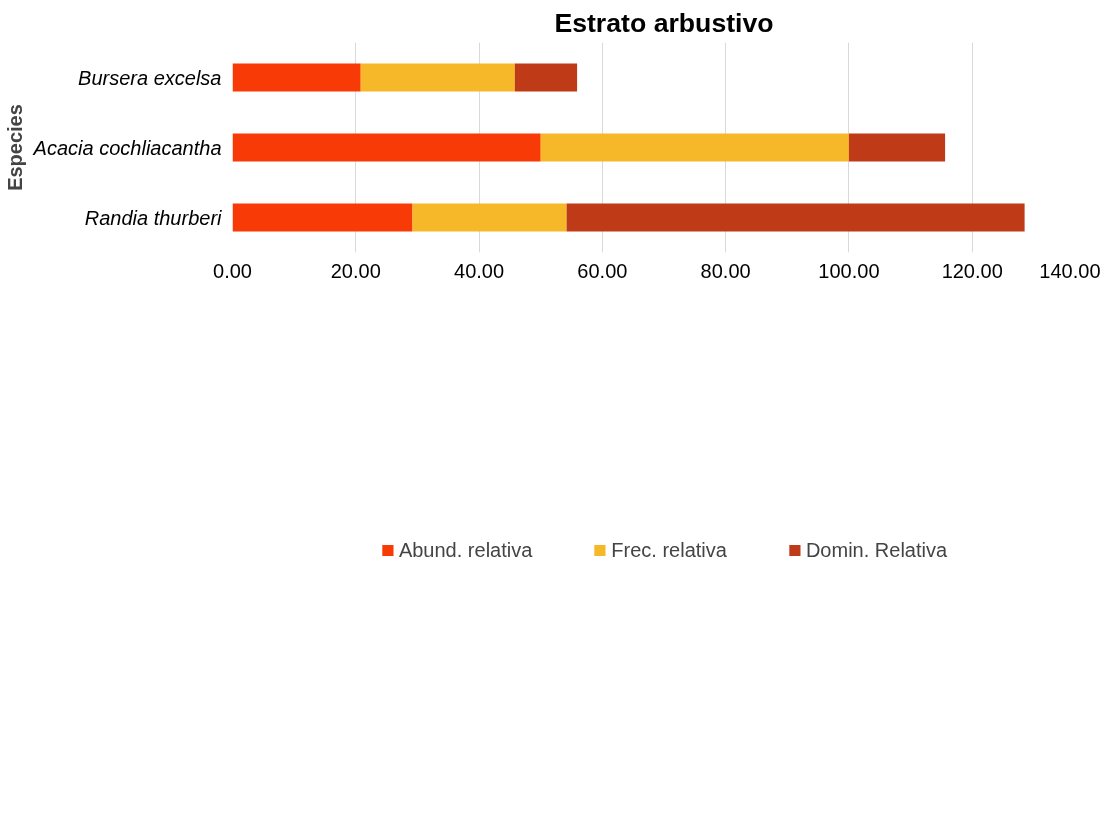 This screenshot has width=1113, height=815. Describe the element at coordinates (664, 22) in the screenshot. I see `chart-title: Estrato arbustivo` at that location.